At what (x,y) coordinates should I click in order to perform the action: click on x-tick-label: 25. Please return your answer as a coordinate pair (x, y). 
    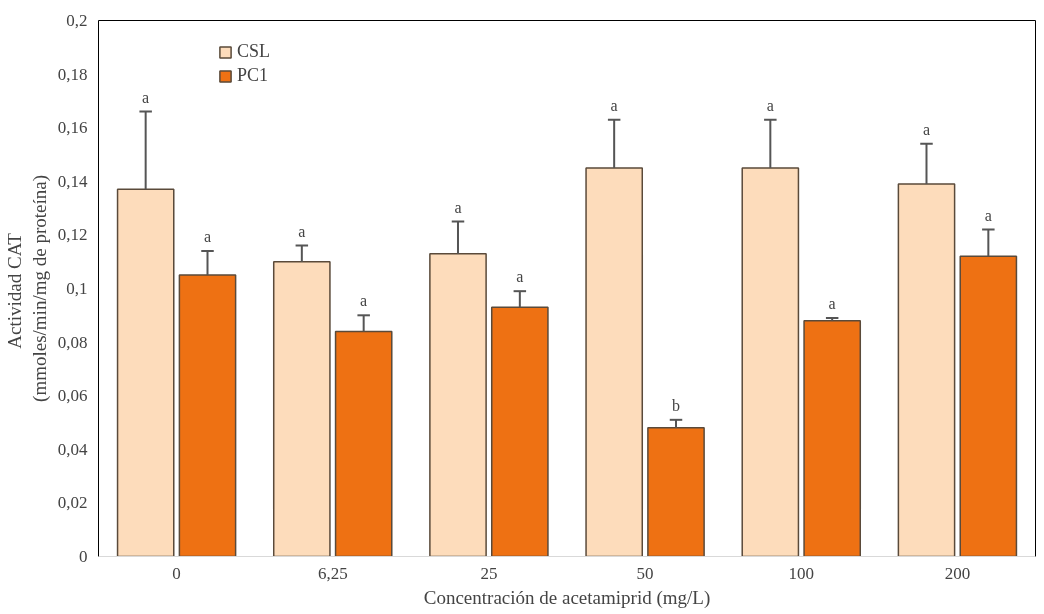
    Looking at the image, I should click on (489, 573).